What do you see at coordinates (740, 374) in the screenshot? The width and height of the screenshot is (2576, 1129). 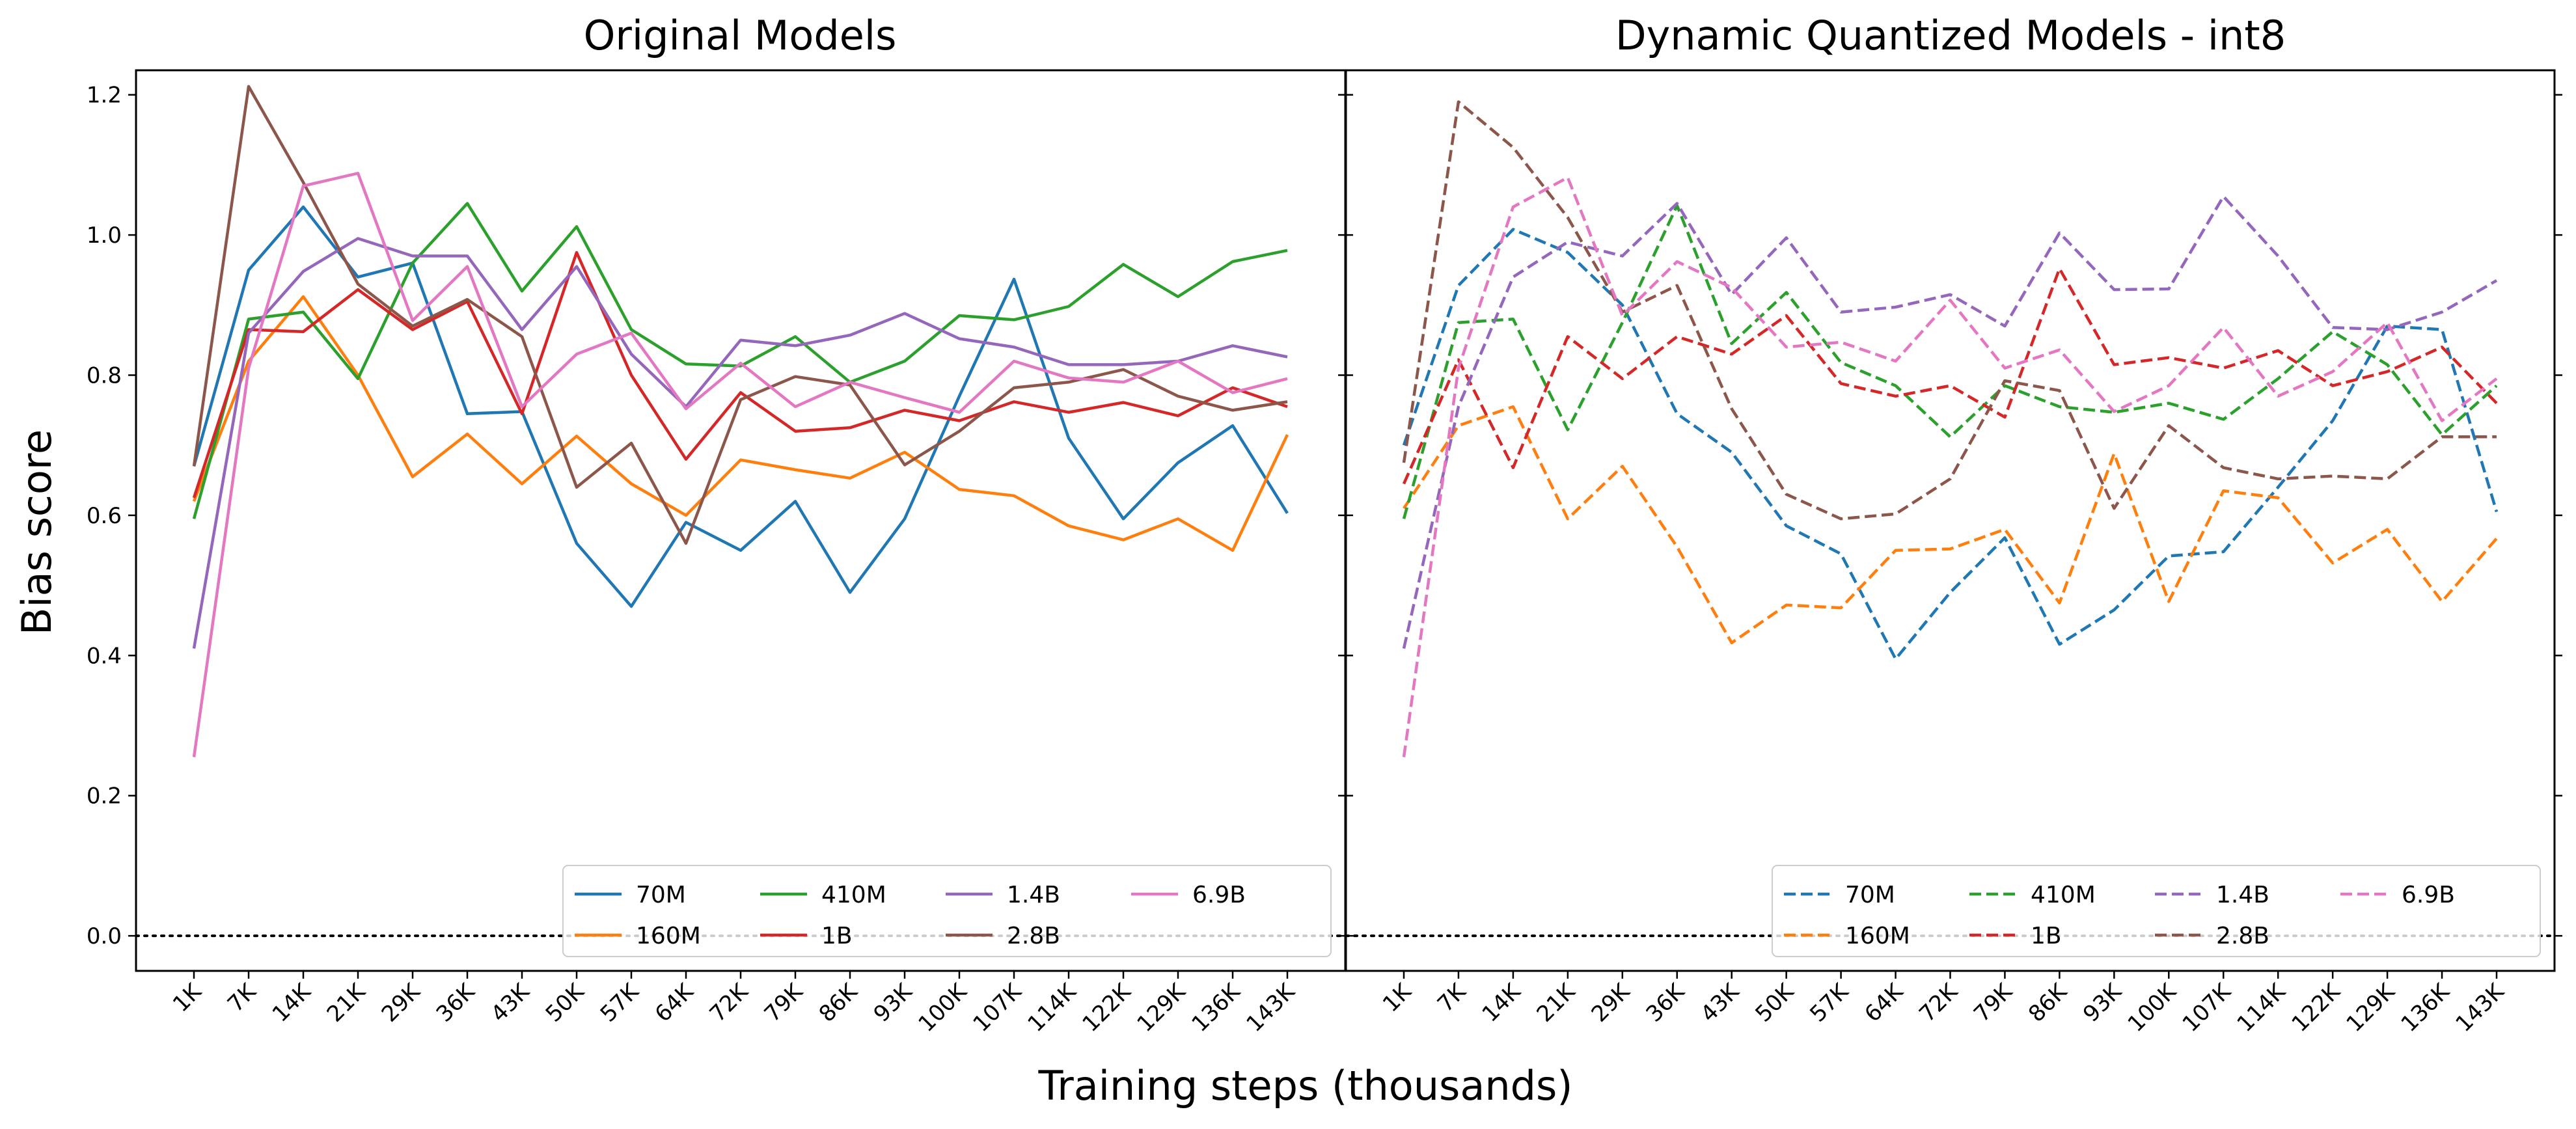 I see `series-line-1B` at bounding box center [740, 374].